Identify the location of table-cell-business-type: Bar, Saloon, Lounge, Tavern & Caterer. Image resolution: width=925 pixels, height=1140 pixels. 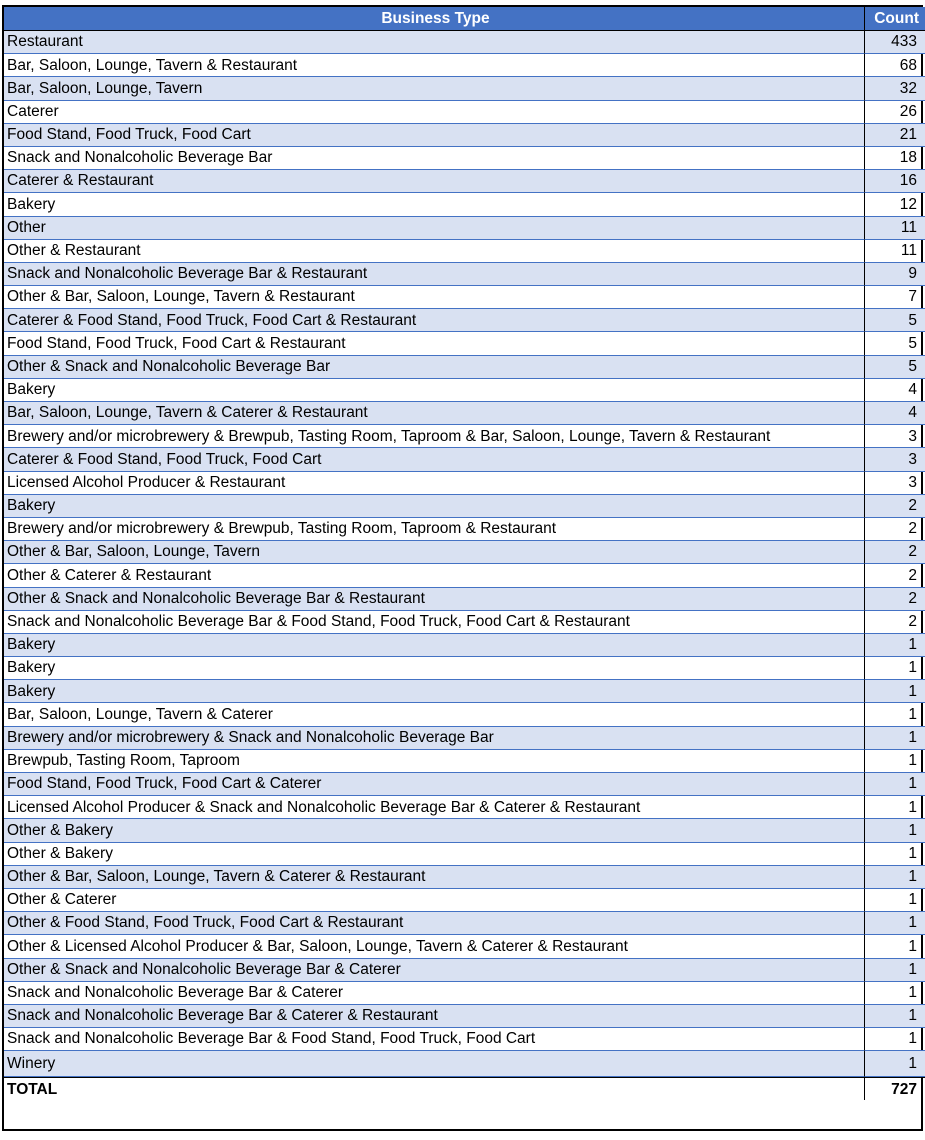
(434, 715).